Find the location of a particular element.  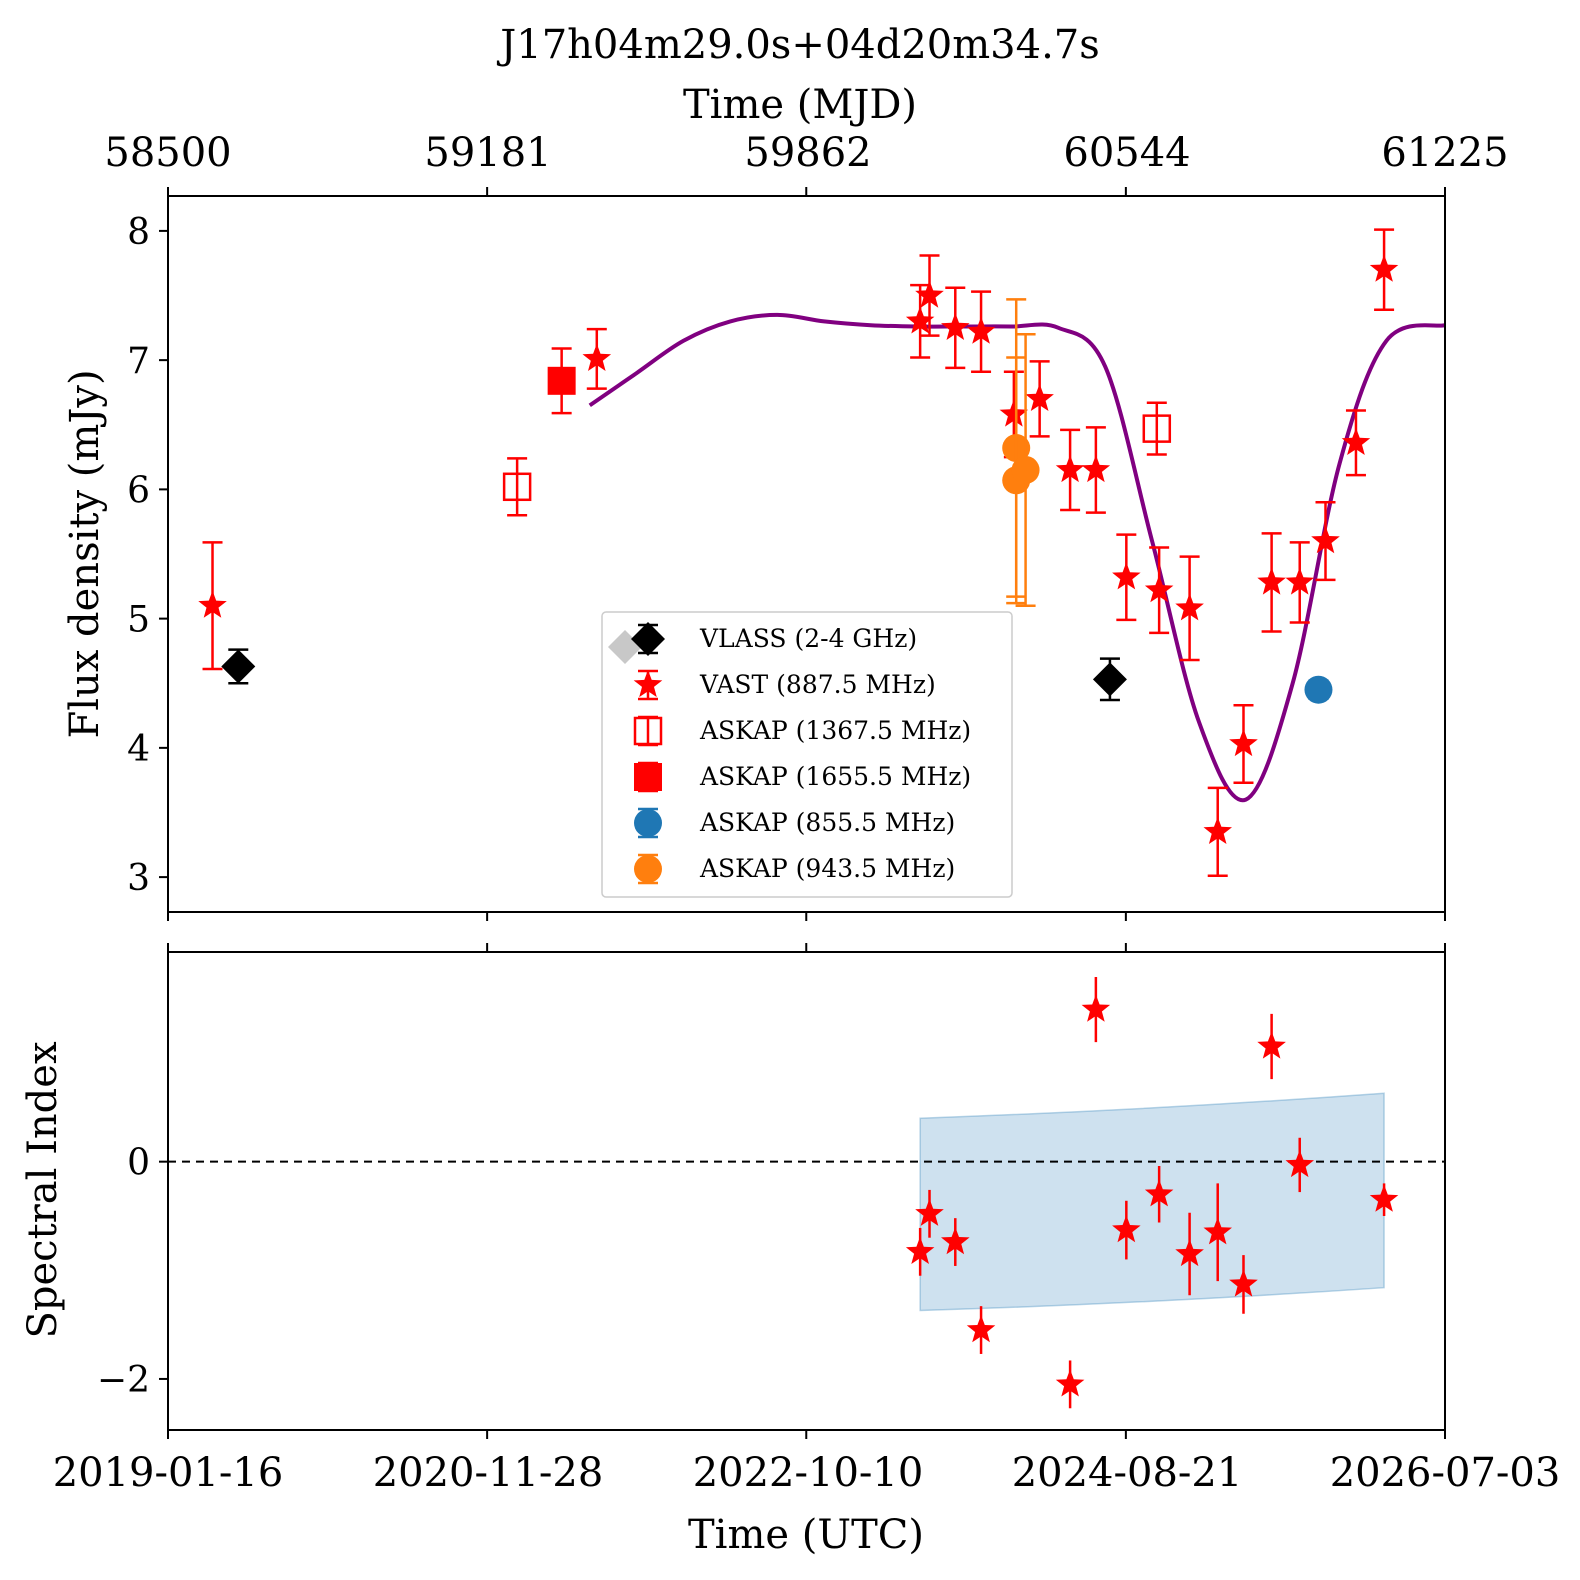

bottom-tick-label: 2024-08-21 is located at coordinates (1127, 1473).